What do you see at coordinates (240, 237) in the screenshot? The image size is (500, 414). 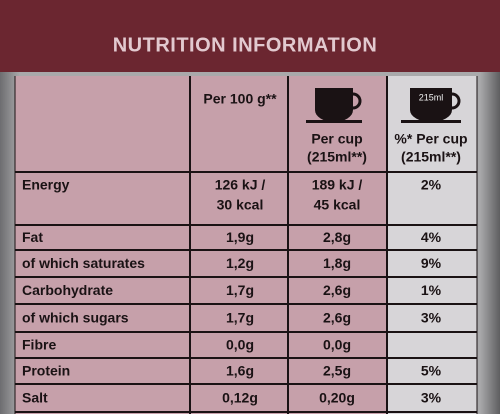 I see `table-cell: 1,9g` at bounding box center [240, 237].